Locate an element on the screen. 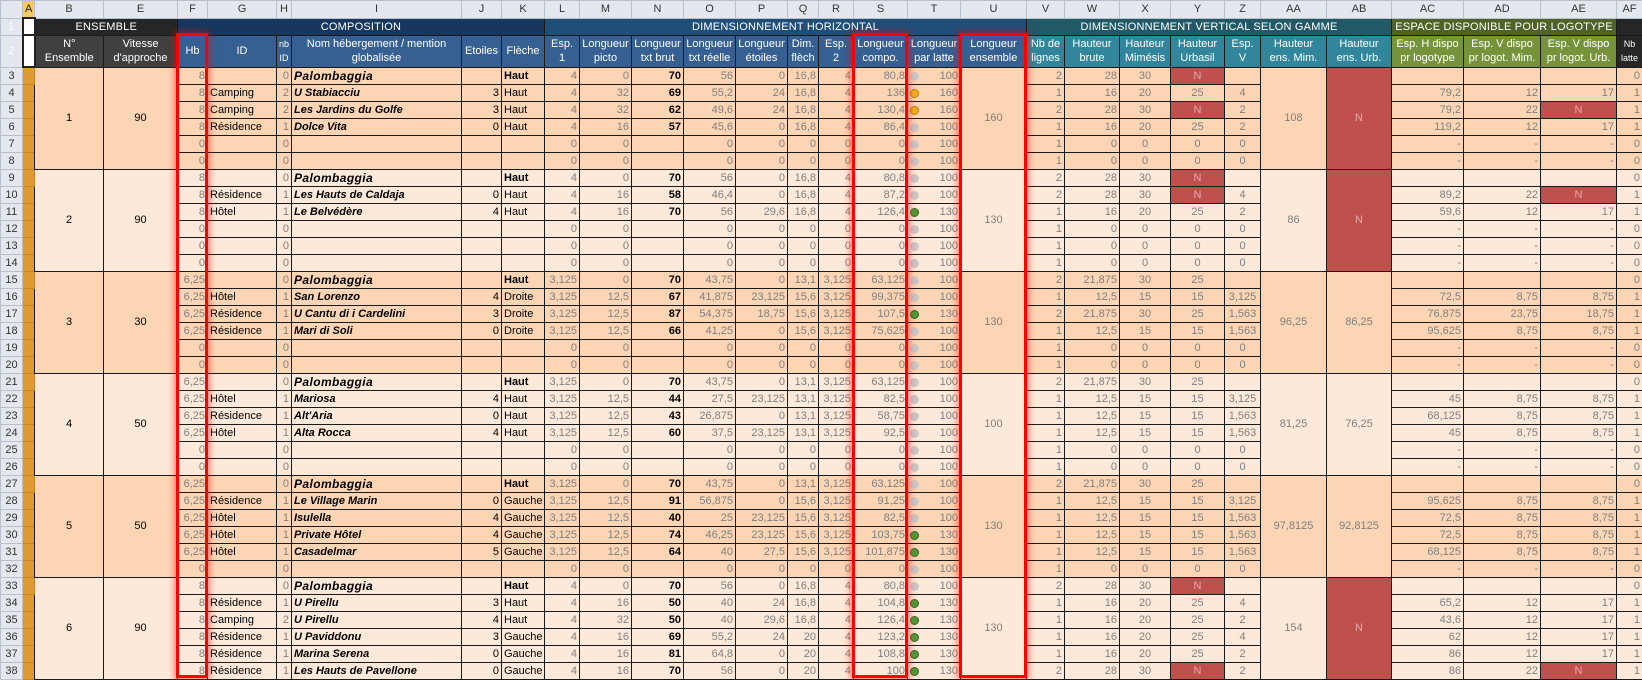 This screenshot has height=680, width=1642. cell-j: 3 is located at coordinates (482, 313).